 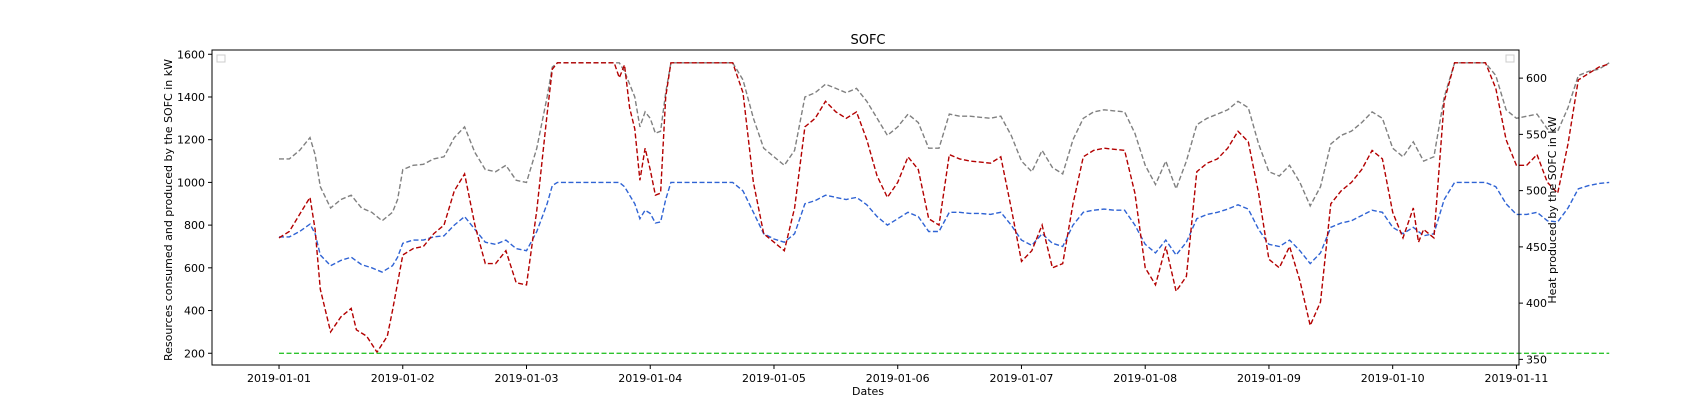 I want to click on x-tick-label: 2019-01-11, so click(x=1516, y=378).